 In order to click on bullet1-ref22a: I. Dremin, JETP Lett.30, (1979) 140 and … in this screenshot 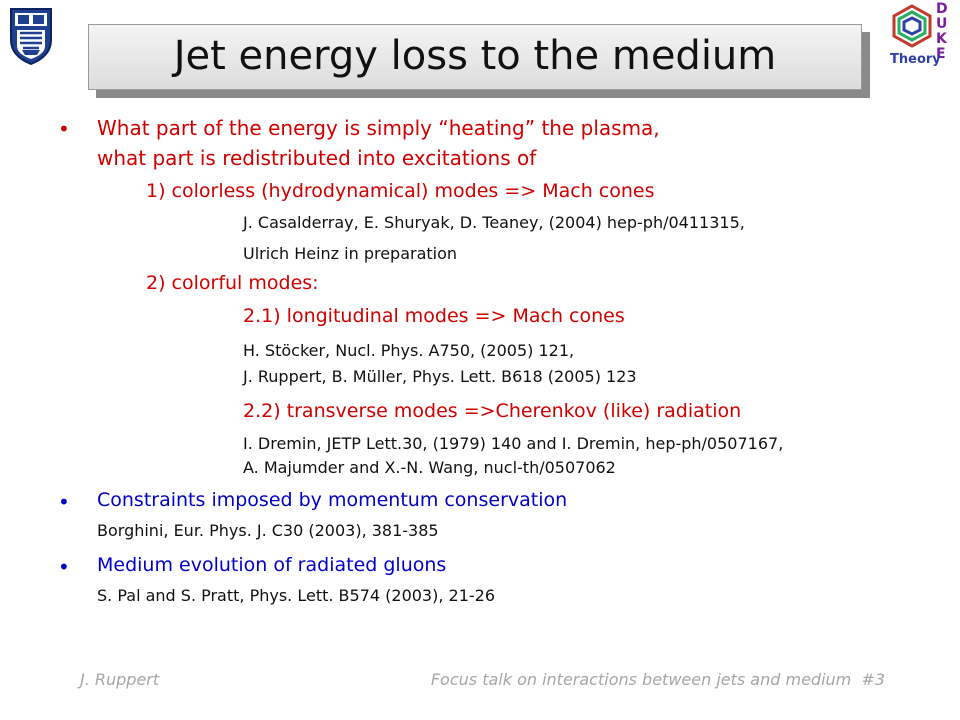, I will do `click(513, 443)`.